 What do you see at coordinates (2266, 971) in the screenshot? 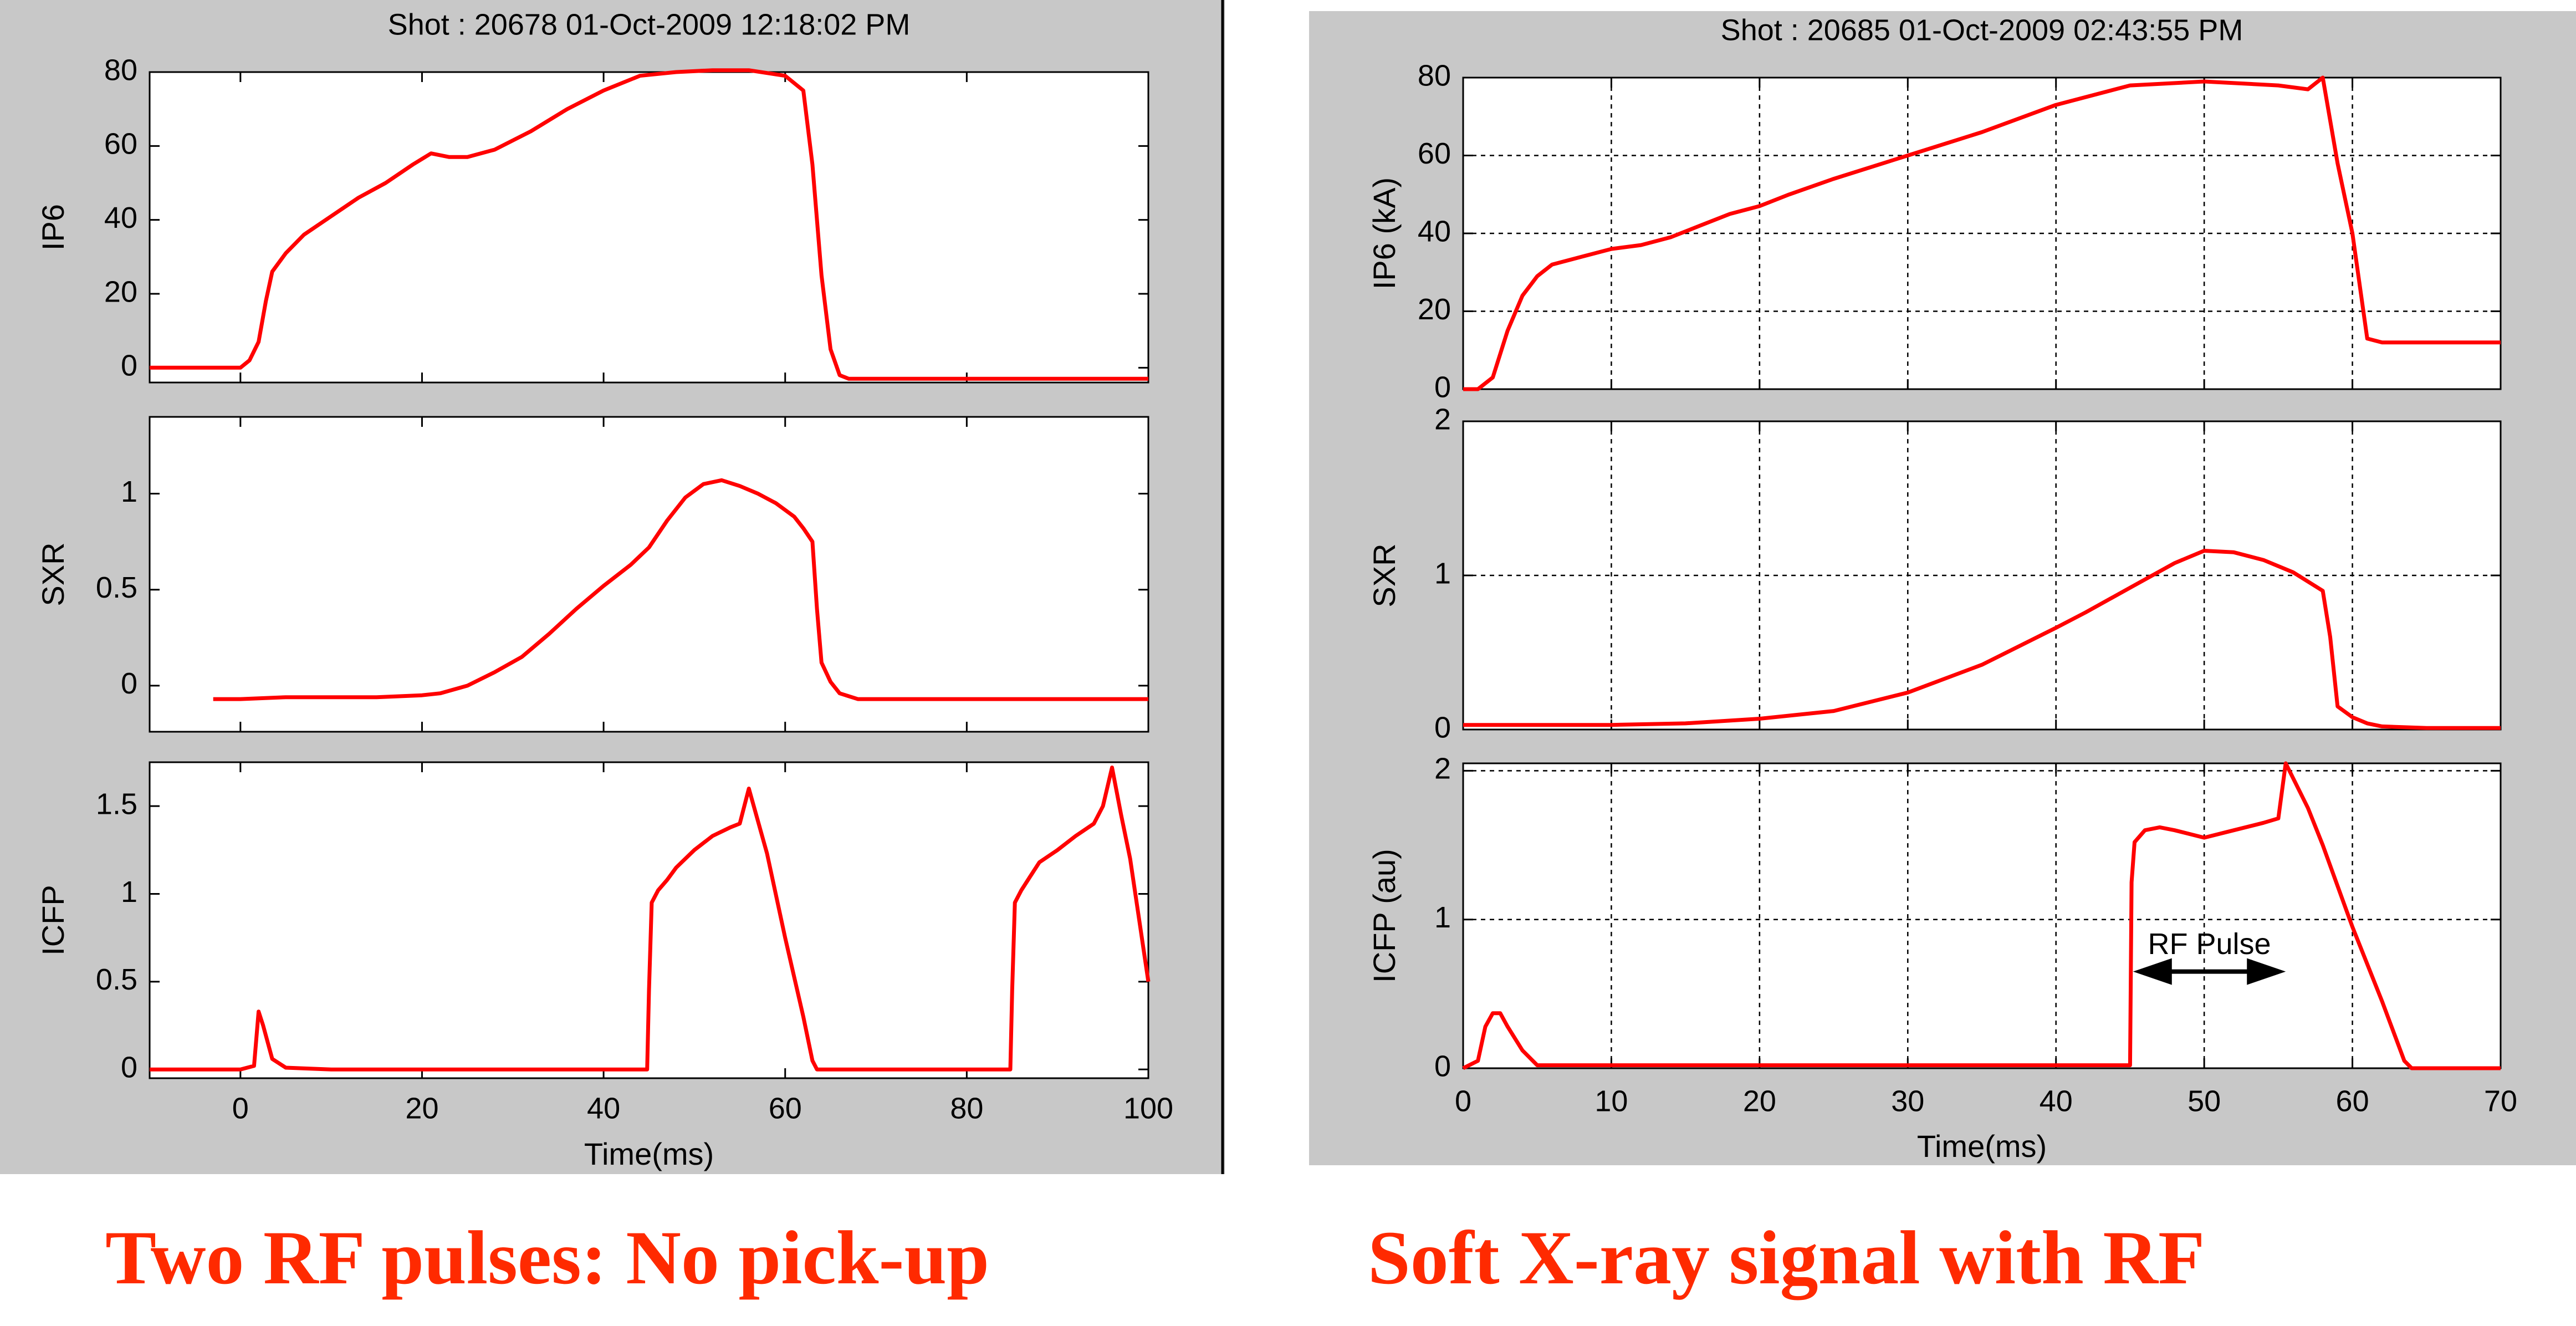
I see `right-rf-pulse-arrow-right-head` at bounding box center [2266, 971].